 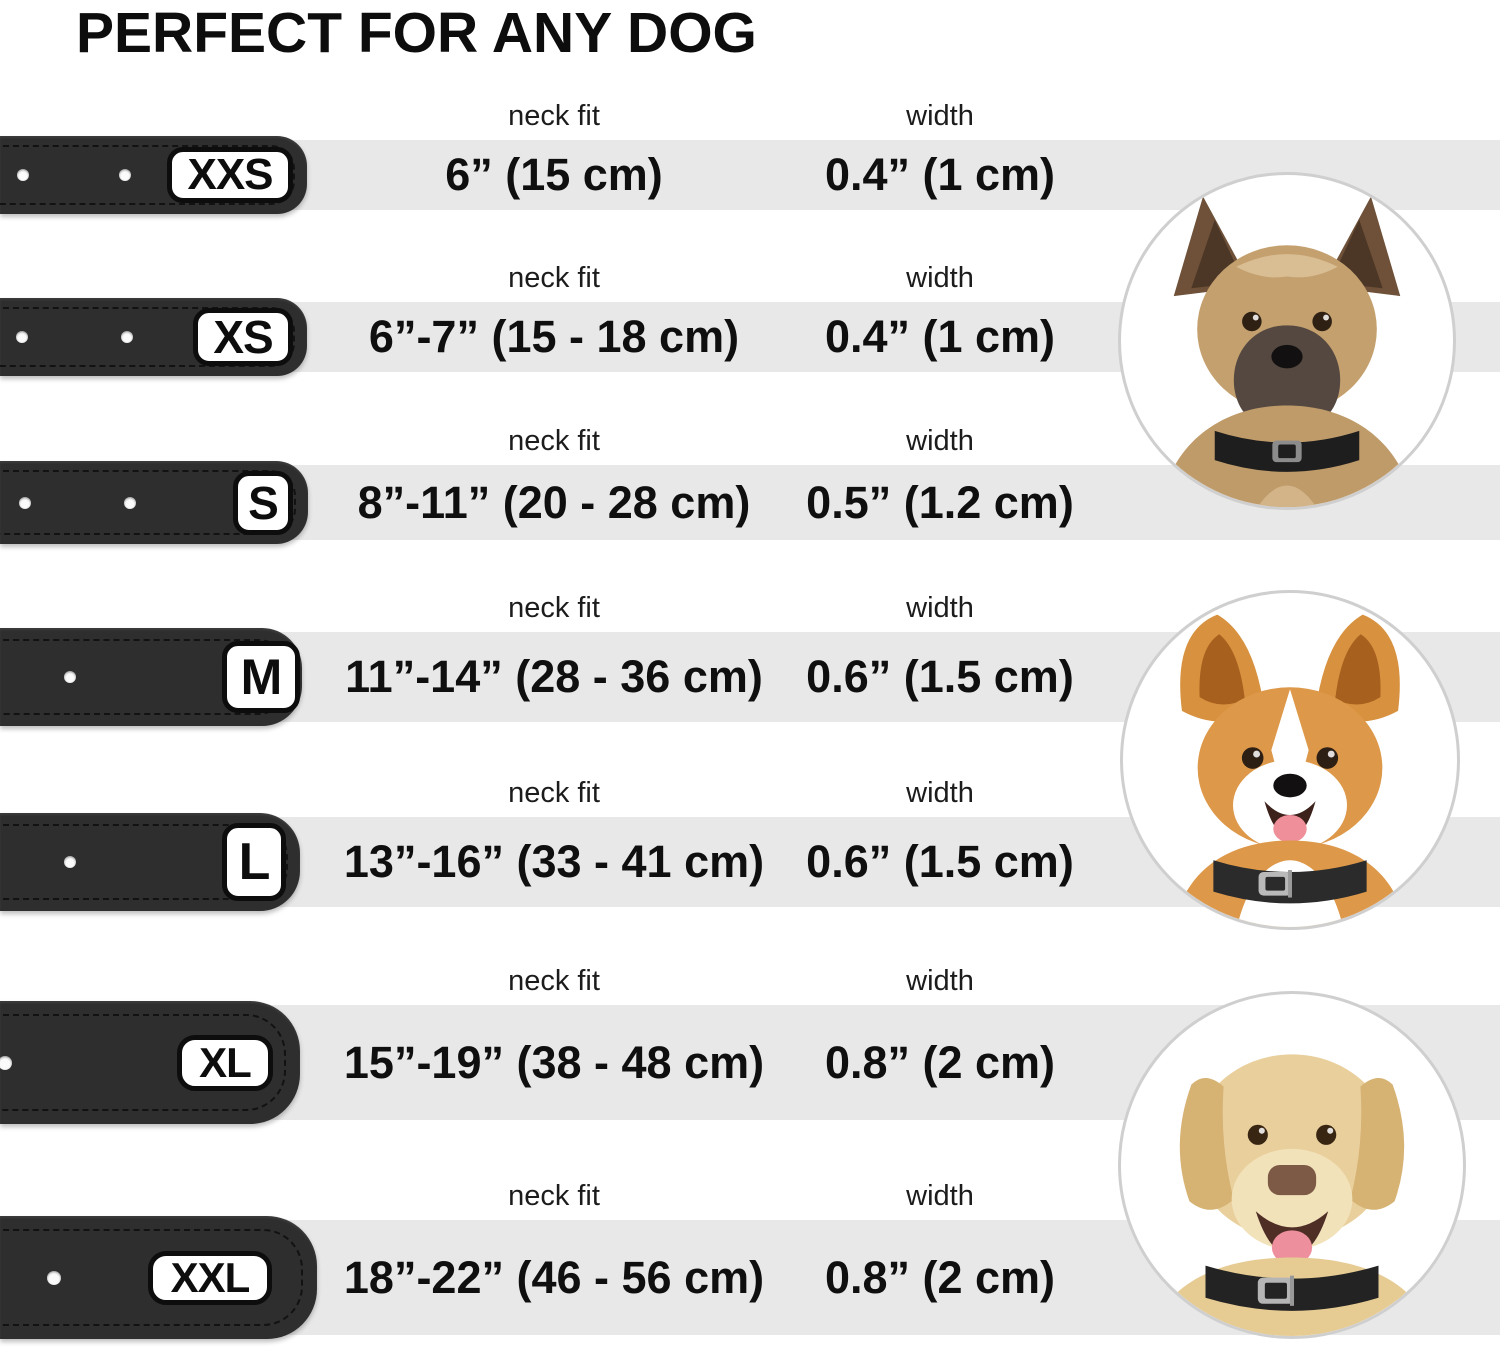 What do you see at coordinates (1292, 1195) in the screenshot?
I see `labrador-photo` at bounding box center [1292, 1195].